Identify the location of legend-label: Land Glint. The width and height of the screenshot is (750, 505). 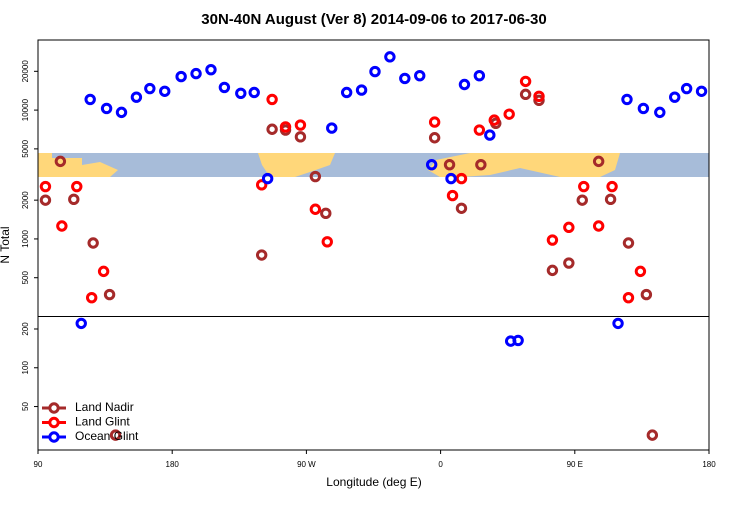
(102, 422).